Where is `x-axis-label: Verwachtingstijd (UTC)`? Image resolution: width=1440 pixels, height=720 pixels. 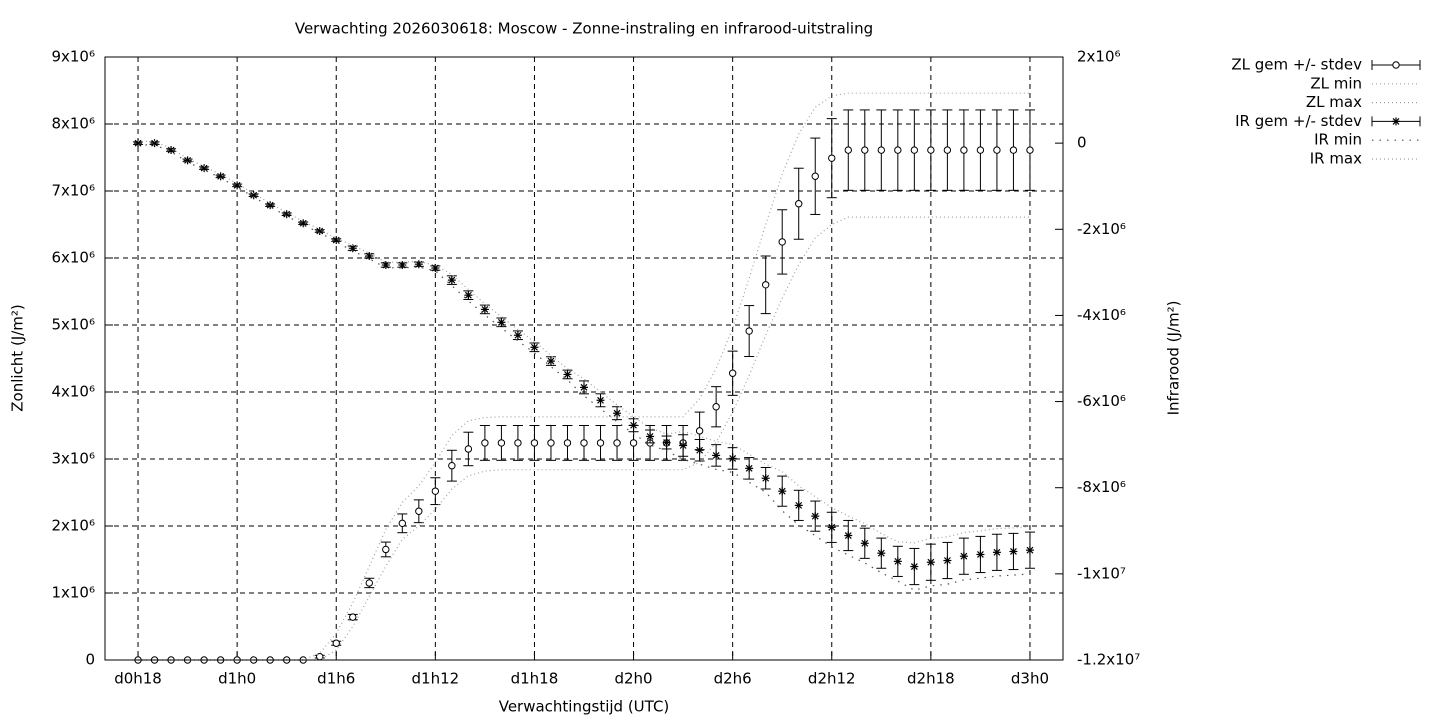 x-axis-label: Verwachtingstijd (UTC) is located at coordinates (584, 707).